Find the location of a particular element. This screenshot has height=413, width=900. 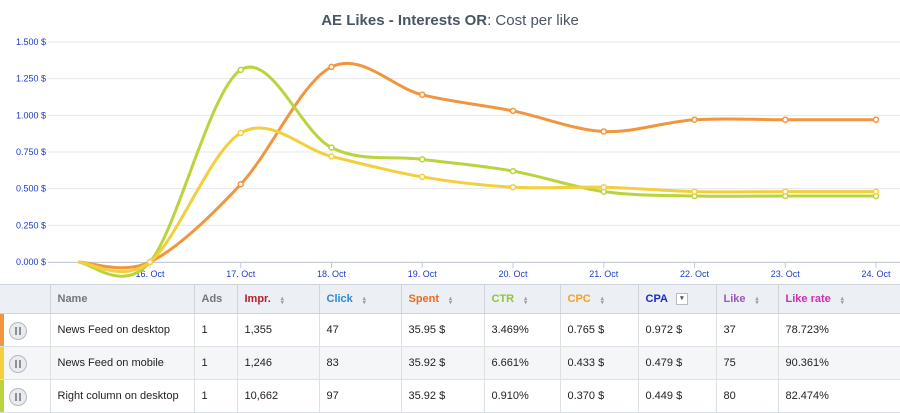

column-header-spent: Spent ▴▾ is located at coordinates (443, 299).